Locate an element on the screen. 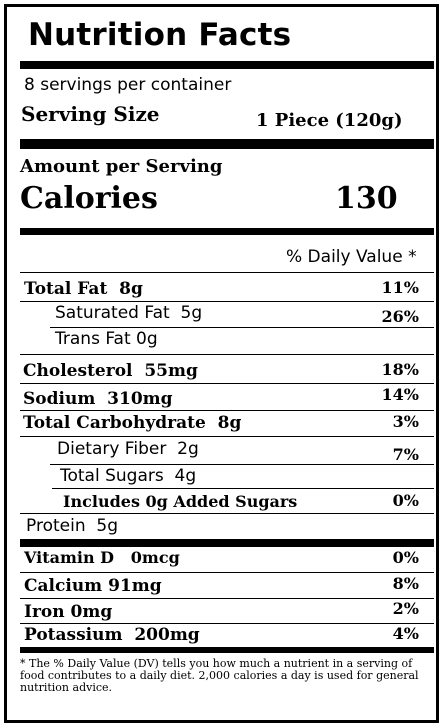 This screenshot has width=447, height=728. nutrient-label-protein: Protein 5g is located at coordinates (72, 526).